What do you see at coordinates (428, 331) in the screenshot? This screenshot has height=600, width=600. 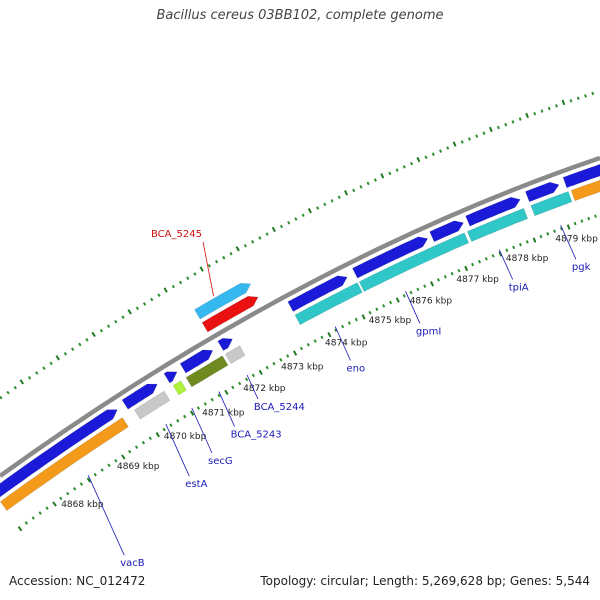 I see `gene-label: gpmI` at bounding box center [428, 331].